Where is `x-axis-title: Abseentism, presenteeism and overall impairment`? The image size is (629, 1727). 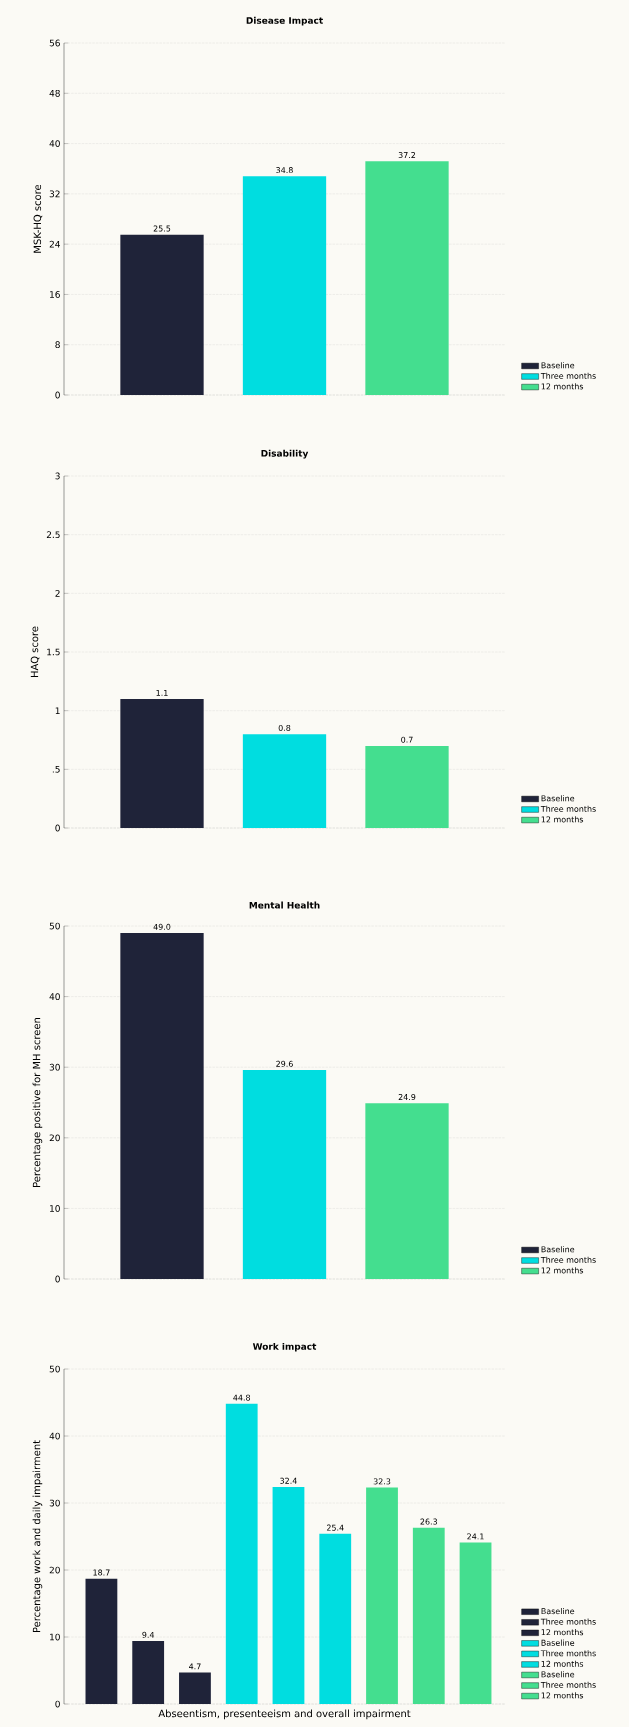 x-axis-title: Abseentism, presenteeism and overall impairment is located at coordinates (284, 1714).